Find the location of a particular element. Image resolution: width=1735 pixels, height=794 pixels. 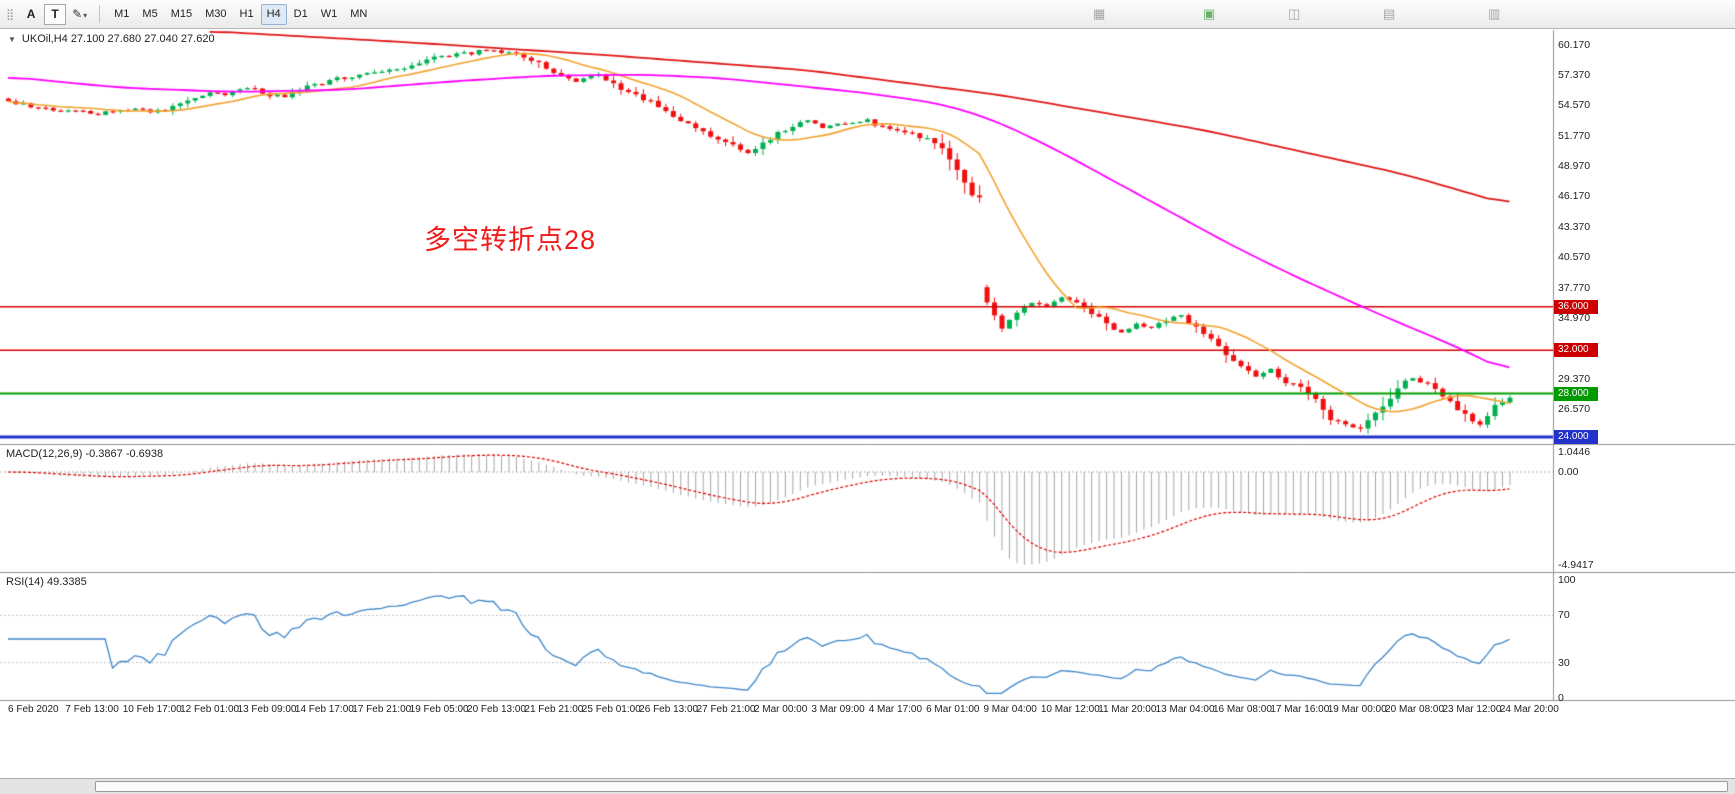

time-axis-label: 10 Feb 17:00 is located at coordinates (152, 709).